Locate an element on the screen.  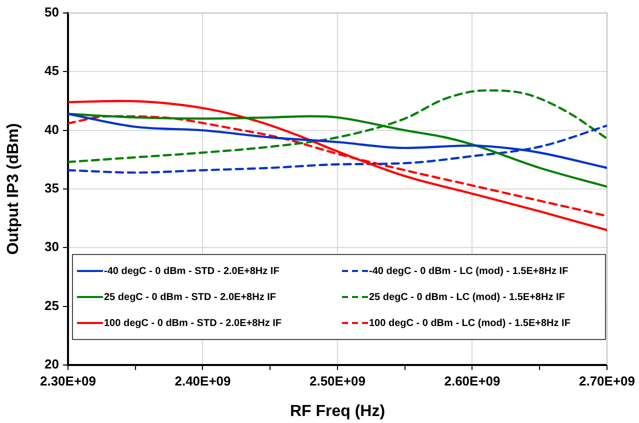
x-tick-label: 2.70E+09 is located at coordinates (607, 380).